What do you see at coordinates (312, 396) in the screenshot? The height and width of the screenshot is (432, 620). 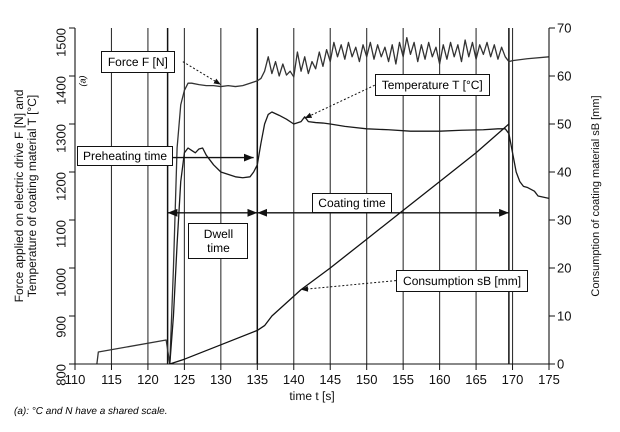 I see `x-axis-title: time t [s]` at bounding box center [312, 396].